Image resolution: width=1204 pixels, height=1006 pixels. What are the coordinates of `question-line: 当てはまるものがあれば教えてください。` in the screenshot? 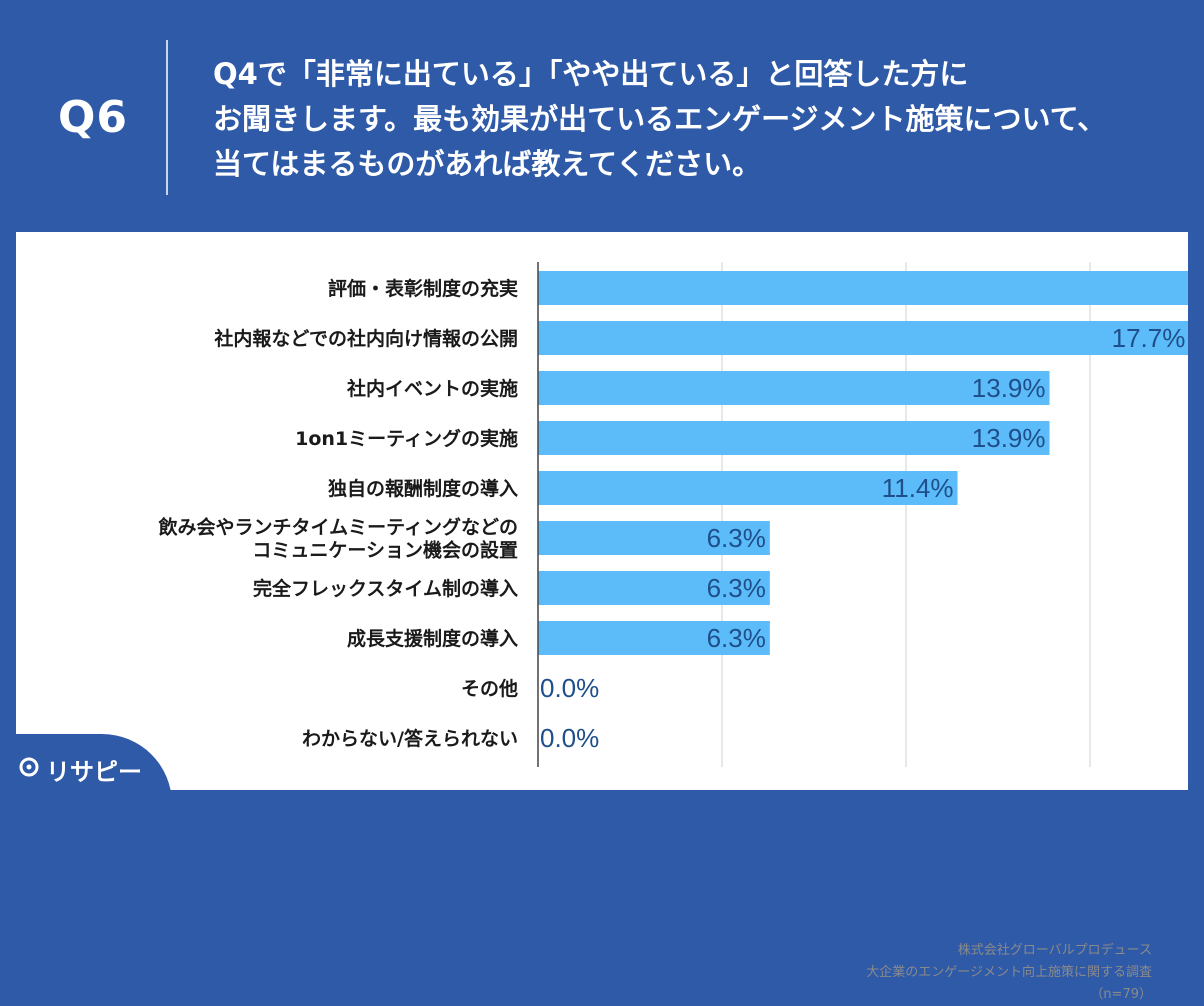 It's located at (487, 164).